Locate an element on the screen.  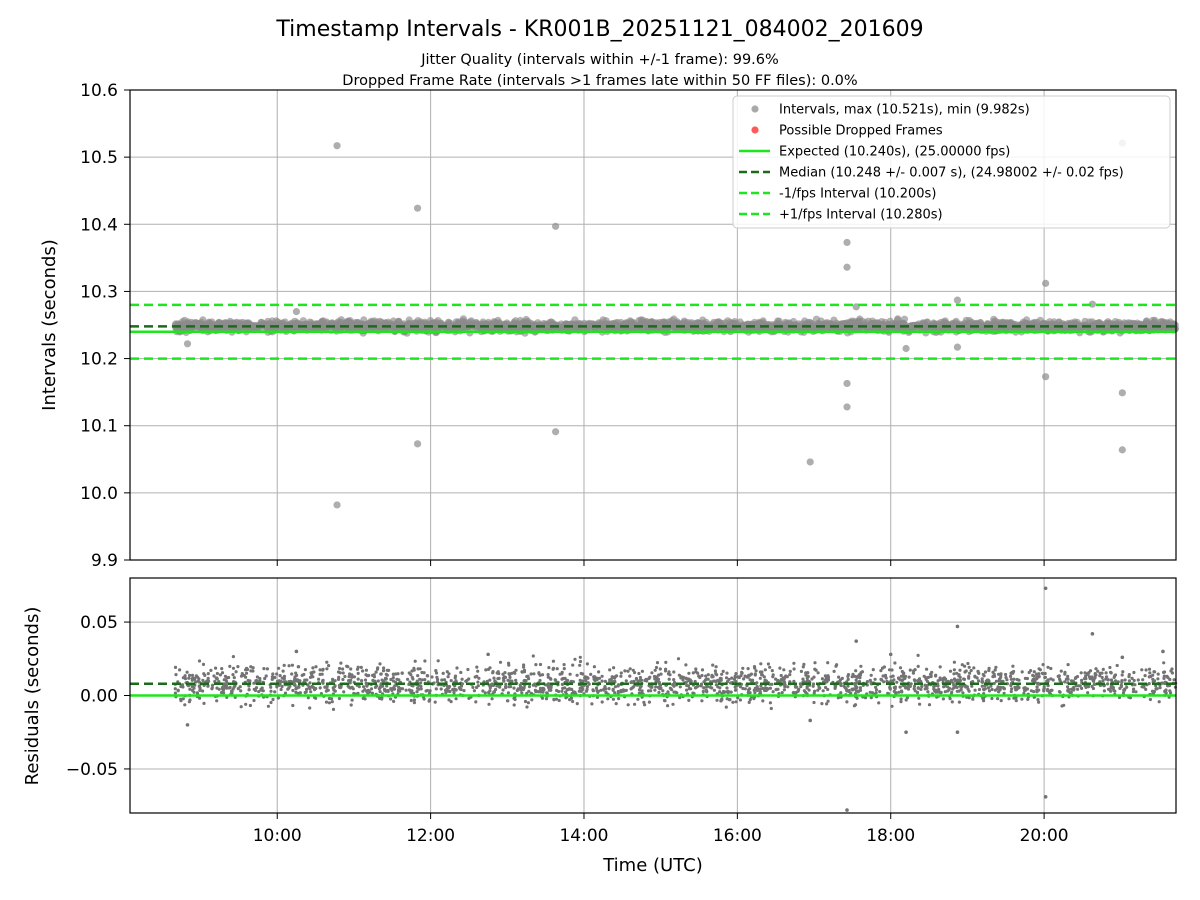
y-tick-label: 10.2 is located at coordinates (99, 360).